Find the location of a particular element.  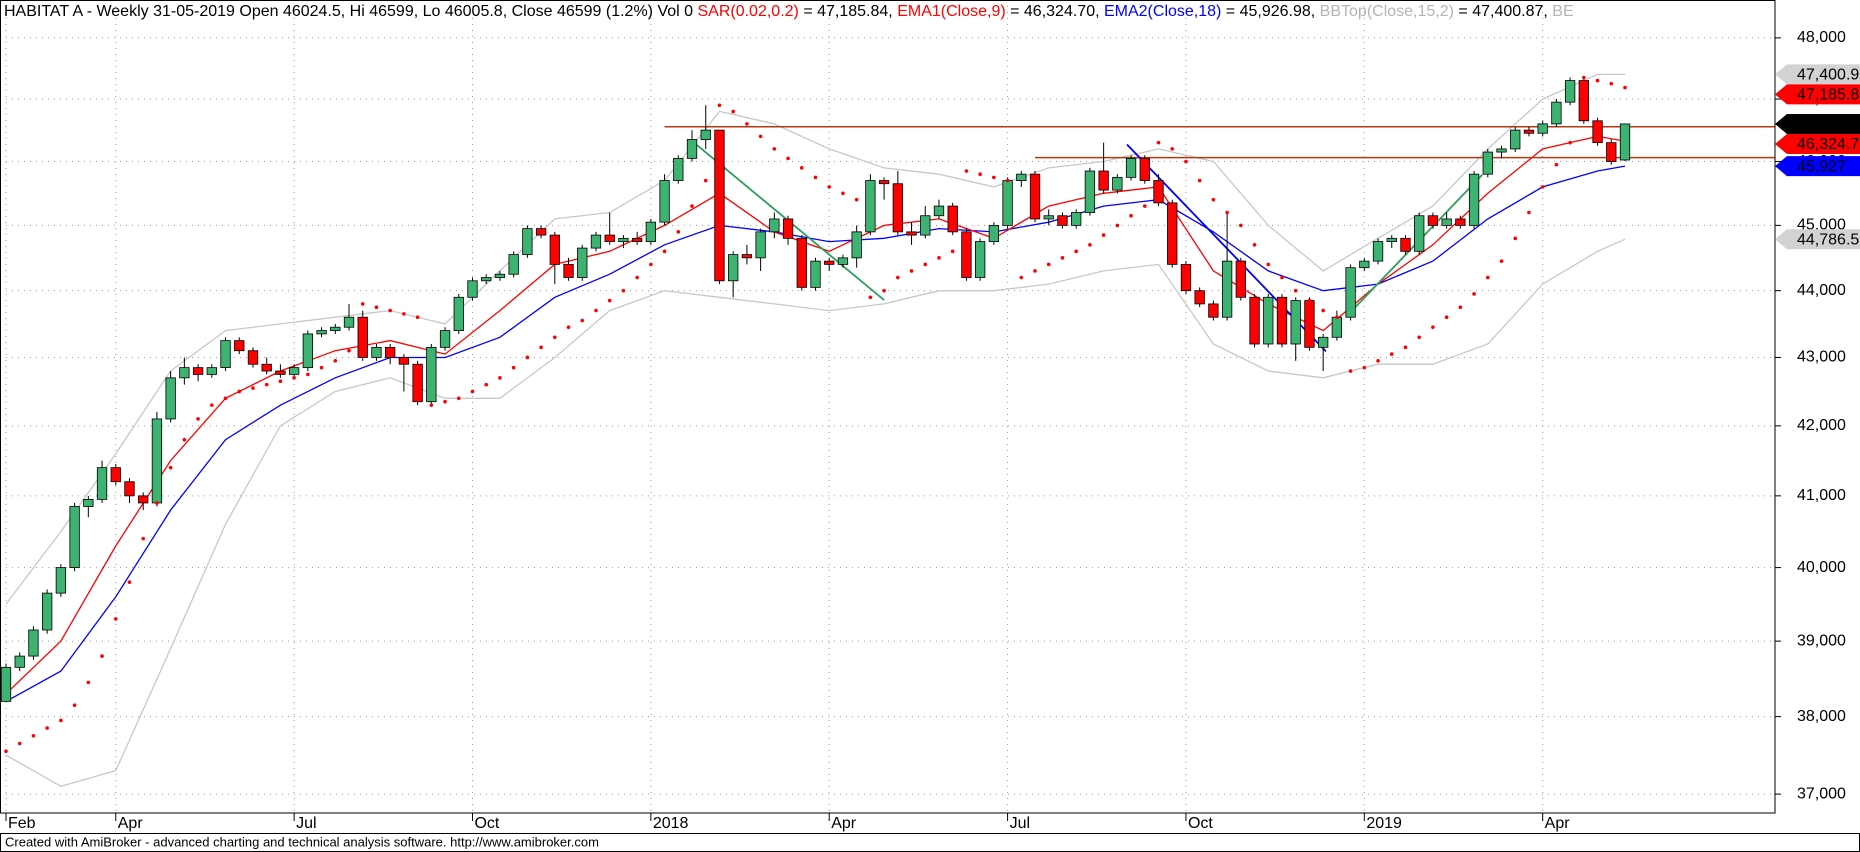

y-tick-label: 39,000 is located at coordinates (1821, 640).